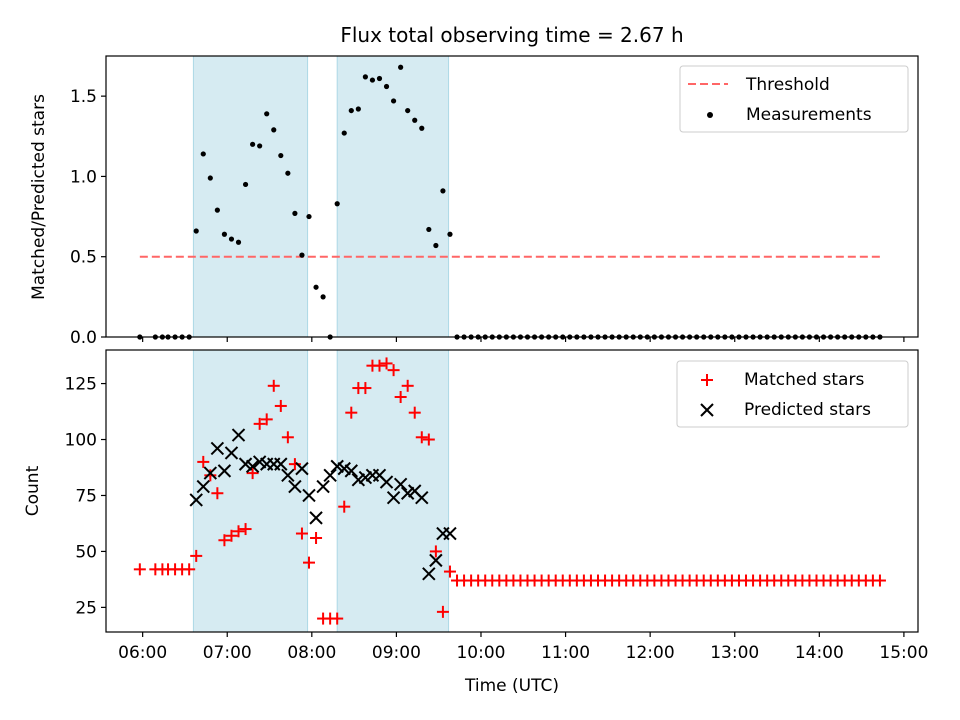 The image size is (960, 720). Describe the element at coordinates (88, 217) in the screenshot. I see `top-y-ticks: 0.0 0.5 1.0 1.5` at that location.